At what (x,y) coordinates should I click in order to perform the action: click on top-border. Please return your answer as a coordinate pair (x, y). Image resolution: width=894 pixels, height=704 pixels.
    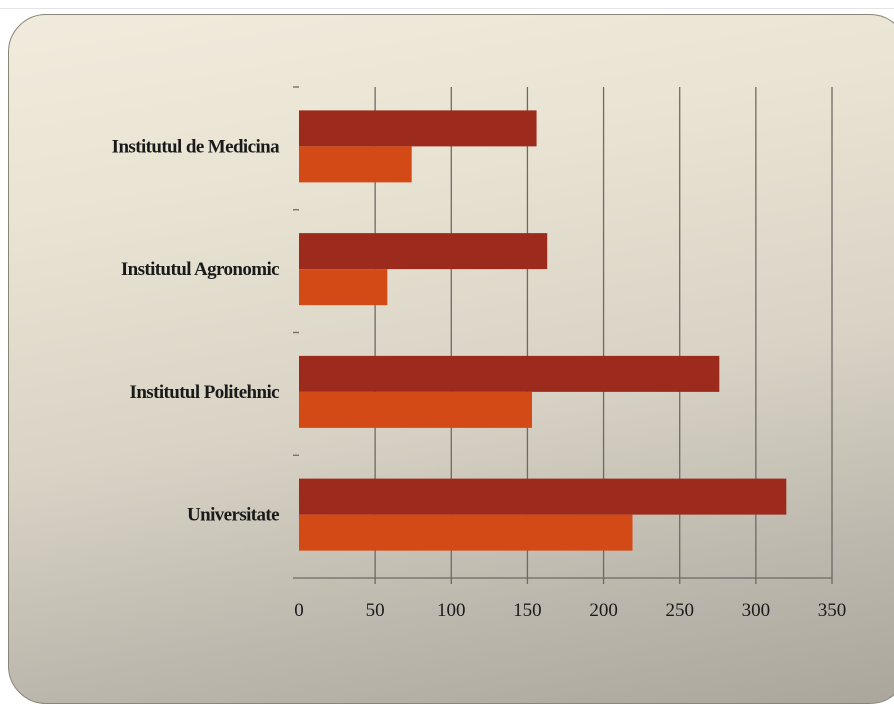
    Looking at the image, I should click on (447, 4).